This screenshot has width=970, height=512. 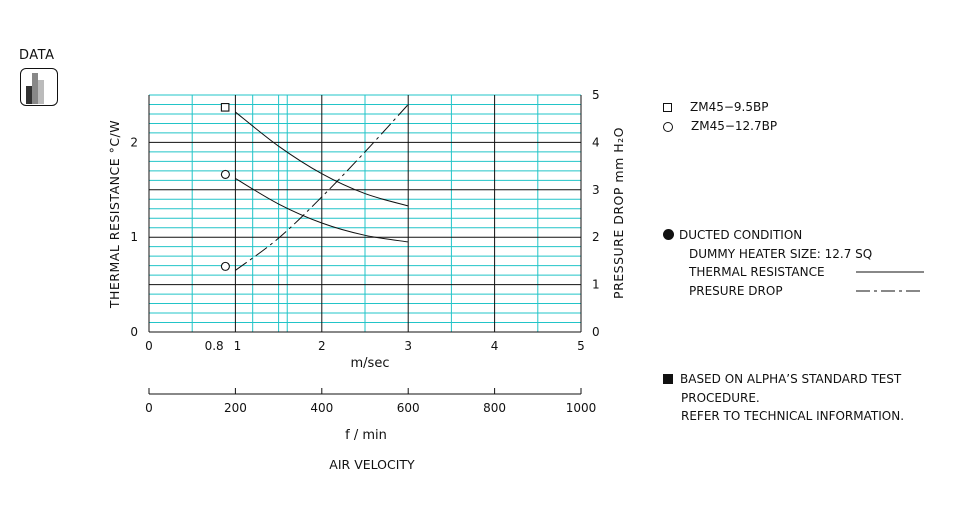 What do you see at coordinates (494, 408) in the screenshot?
I see `x-tick-label-secondary: 800` at bounding box center [494, 408].